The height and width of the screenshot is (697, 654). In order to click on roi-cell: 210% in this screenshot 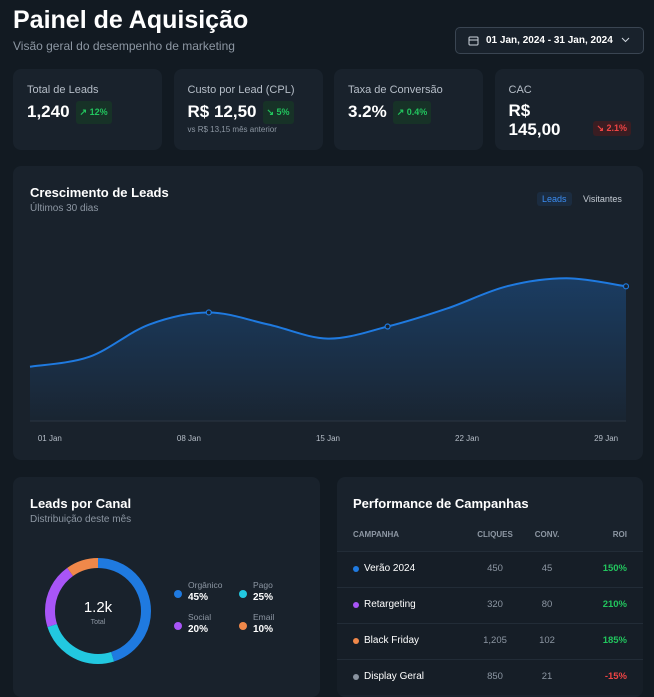, I will do `click(614, 604)`.